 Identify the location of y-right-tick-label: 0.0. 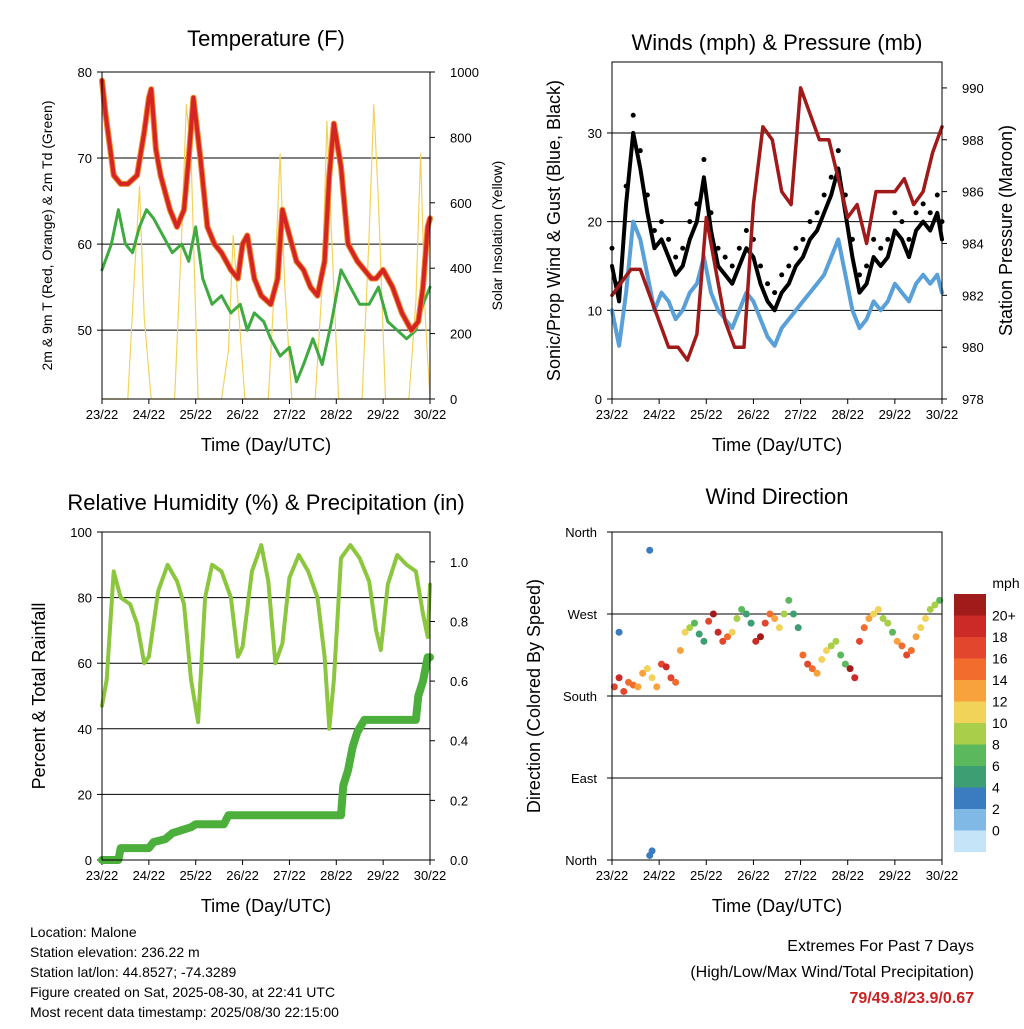
(459, 860).